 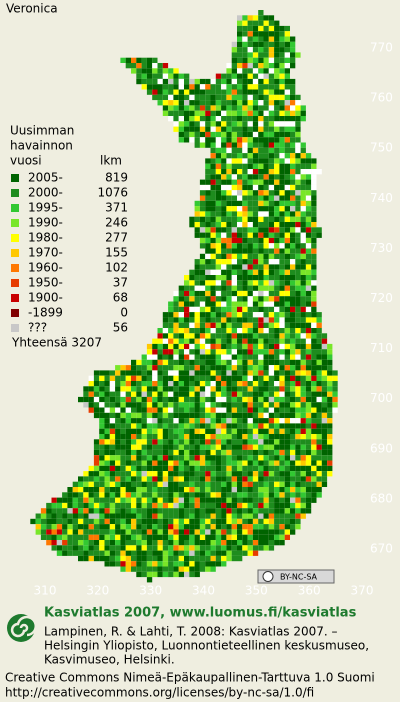 I want to click on legend-label: 1950-, so click(x=45, y=283).